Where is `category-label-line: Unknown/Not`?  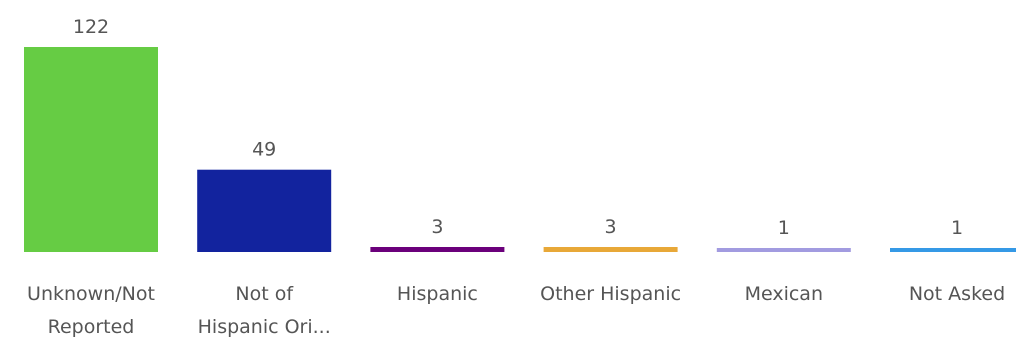
category-label-line: Unknown/Not is located at coordinates (91, 294).